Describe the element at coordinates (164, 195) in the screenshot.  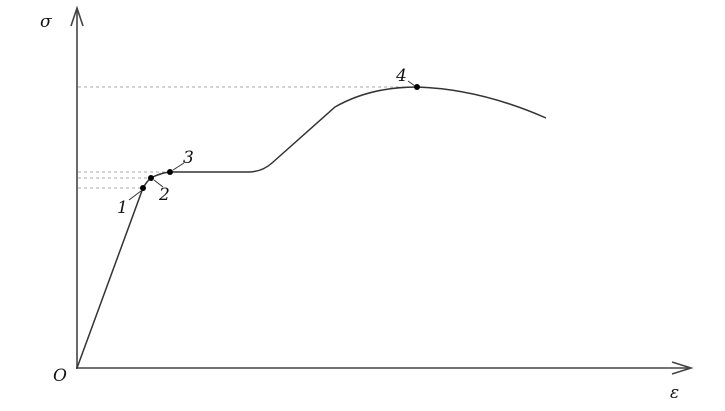
I see `point-2-label: 2` at that location.